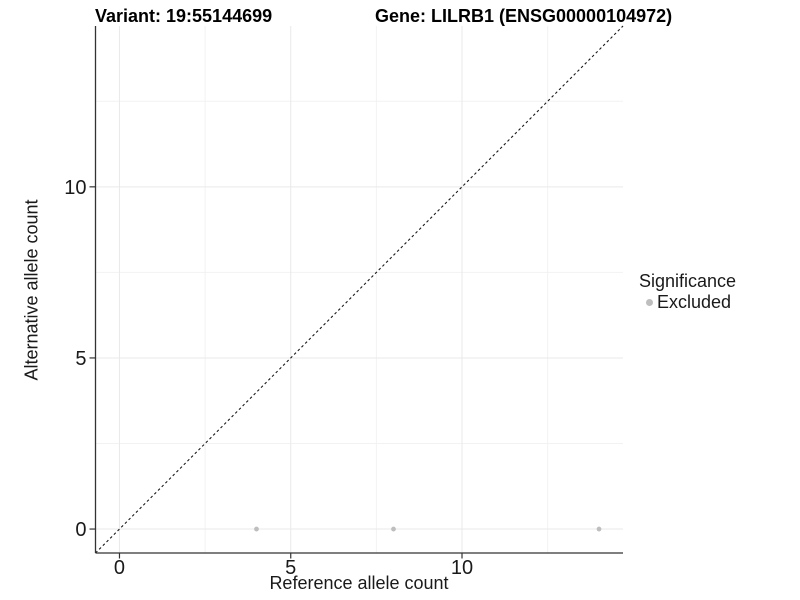  I want to click on legend-item-excluded: Excluded, so click(687, 302).